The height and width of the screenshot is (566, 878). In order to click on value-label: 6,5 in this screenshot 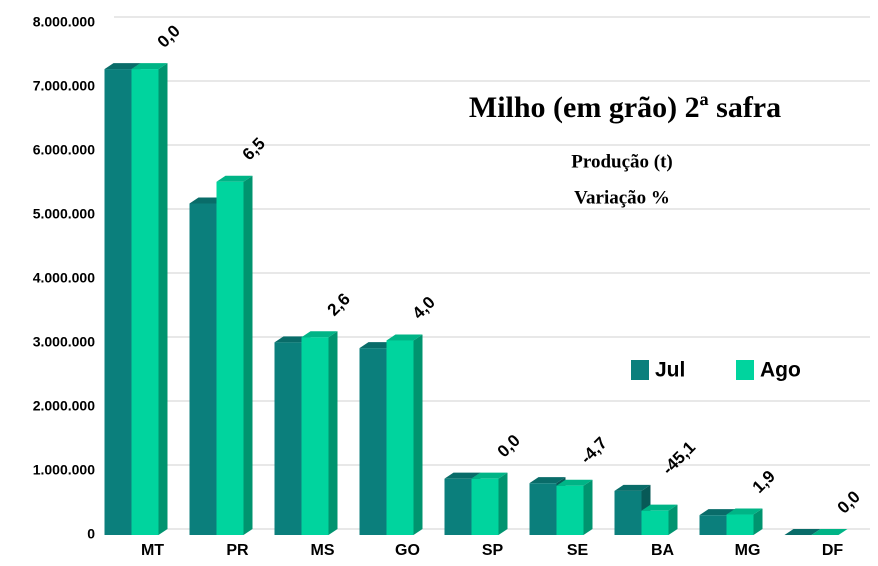, I will do `click(254, 149)`.